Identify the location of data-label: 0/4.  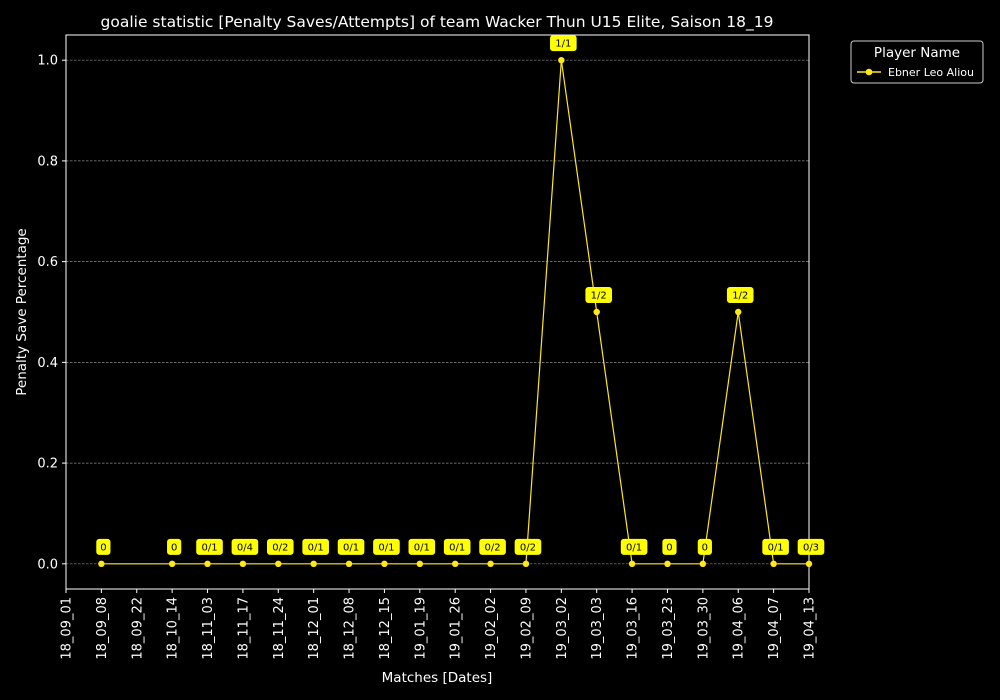
(245, 547).